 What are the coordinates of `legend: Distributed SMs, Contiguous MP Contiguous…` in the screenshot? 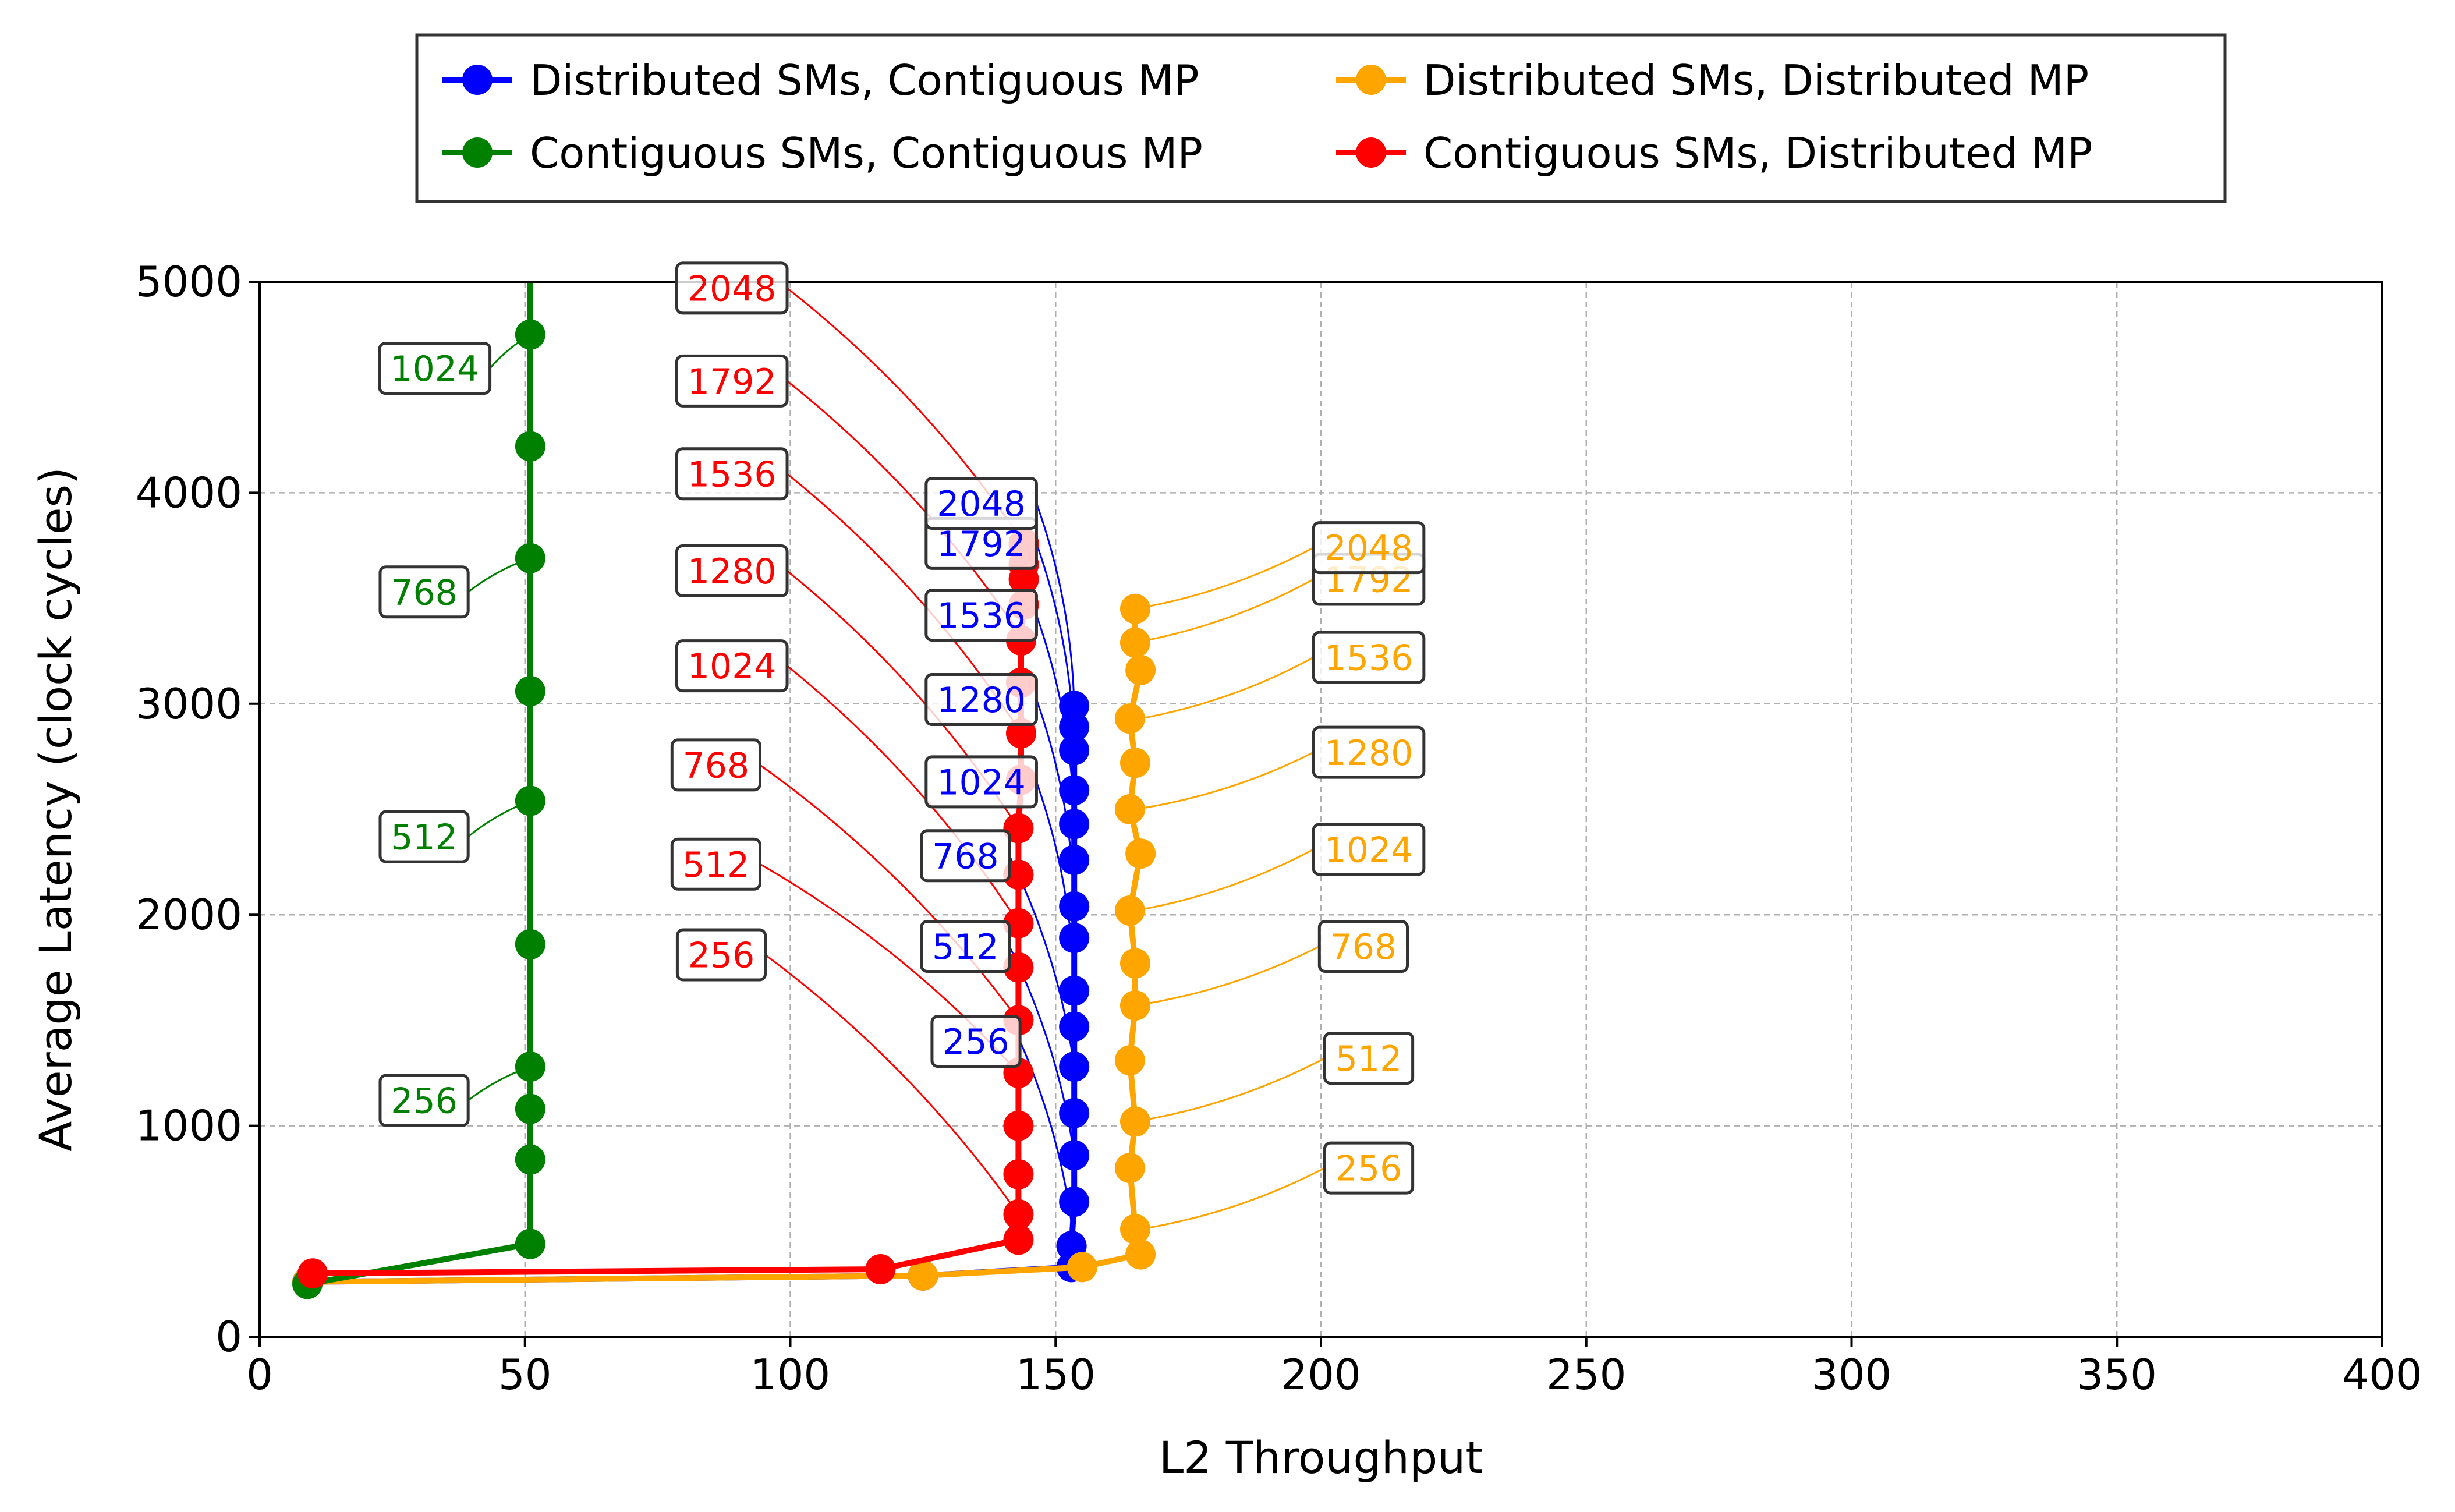 It's located at (1321, 118).